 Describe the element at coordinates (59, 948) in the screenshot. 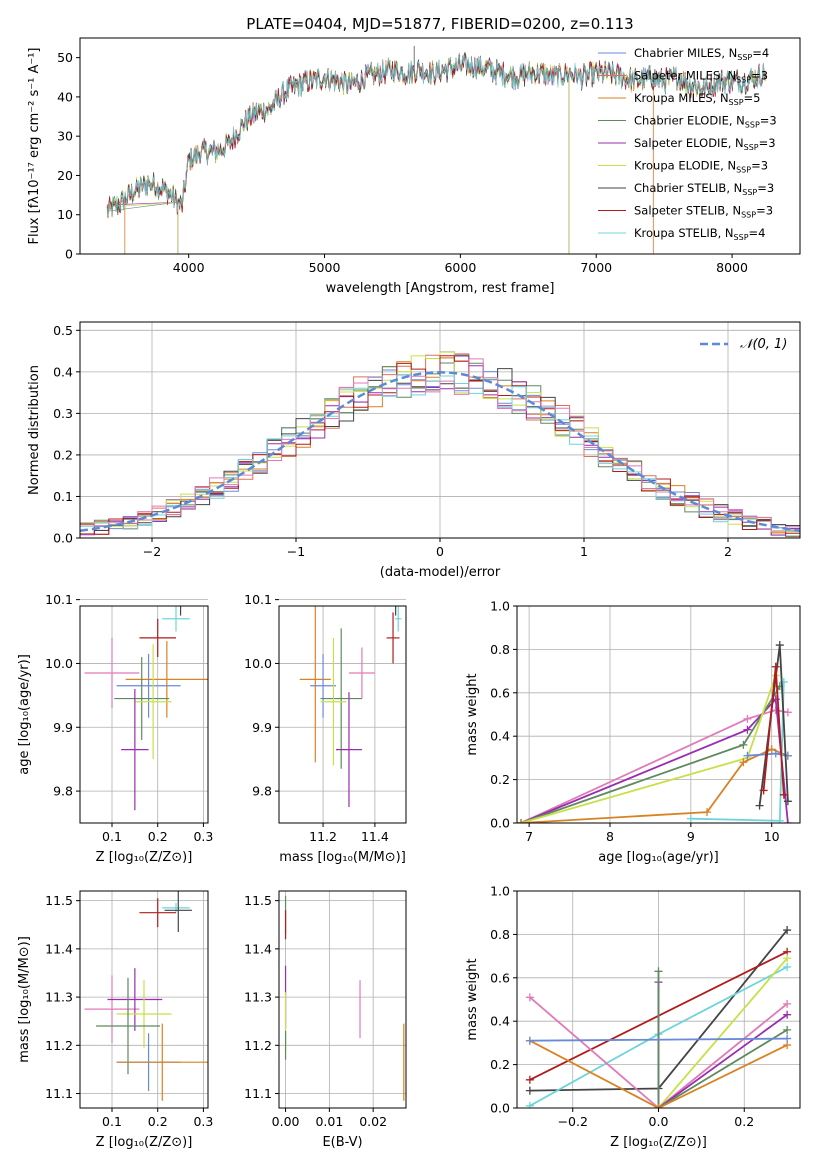

I see `y-tick-label: 11.4` at that location.